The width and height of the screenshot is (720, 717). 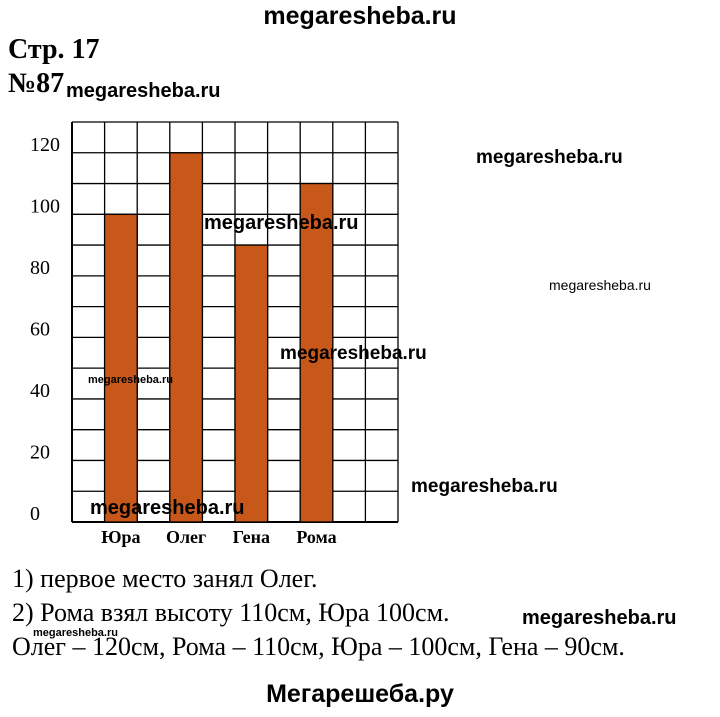 I want to click on page-label: Стр. 17, so click(x=54, y=49).